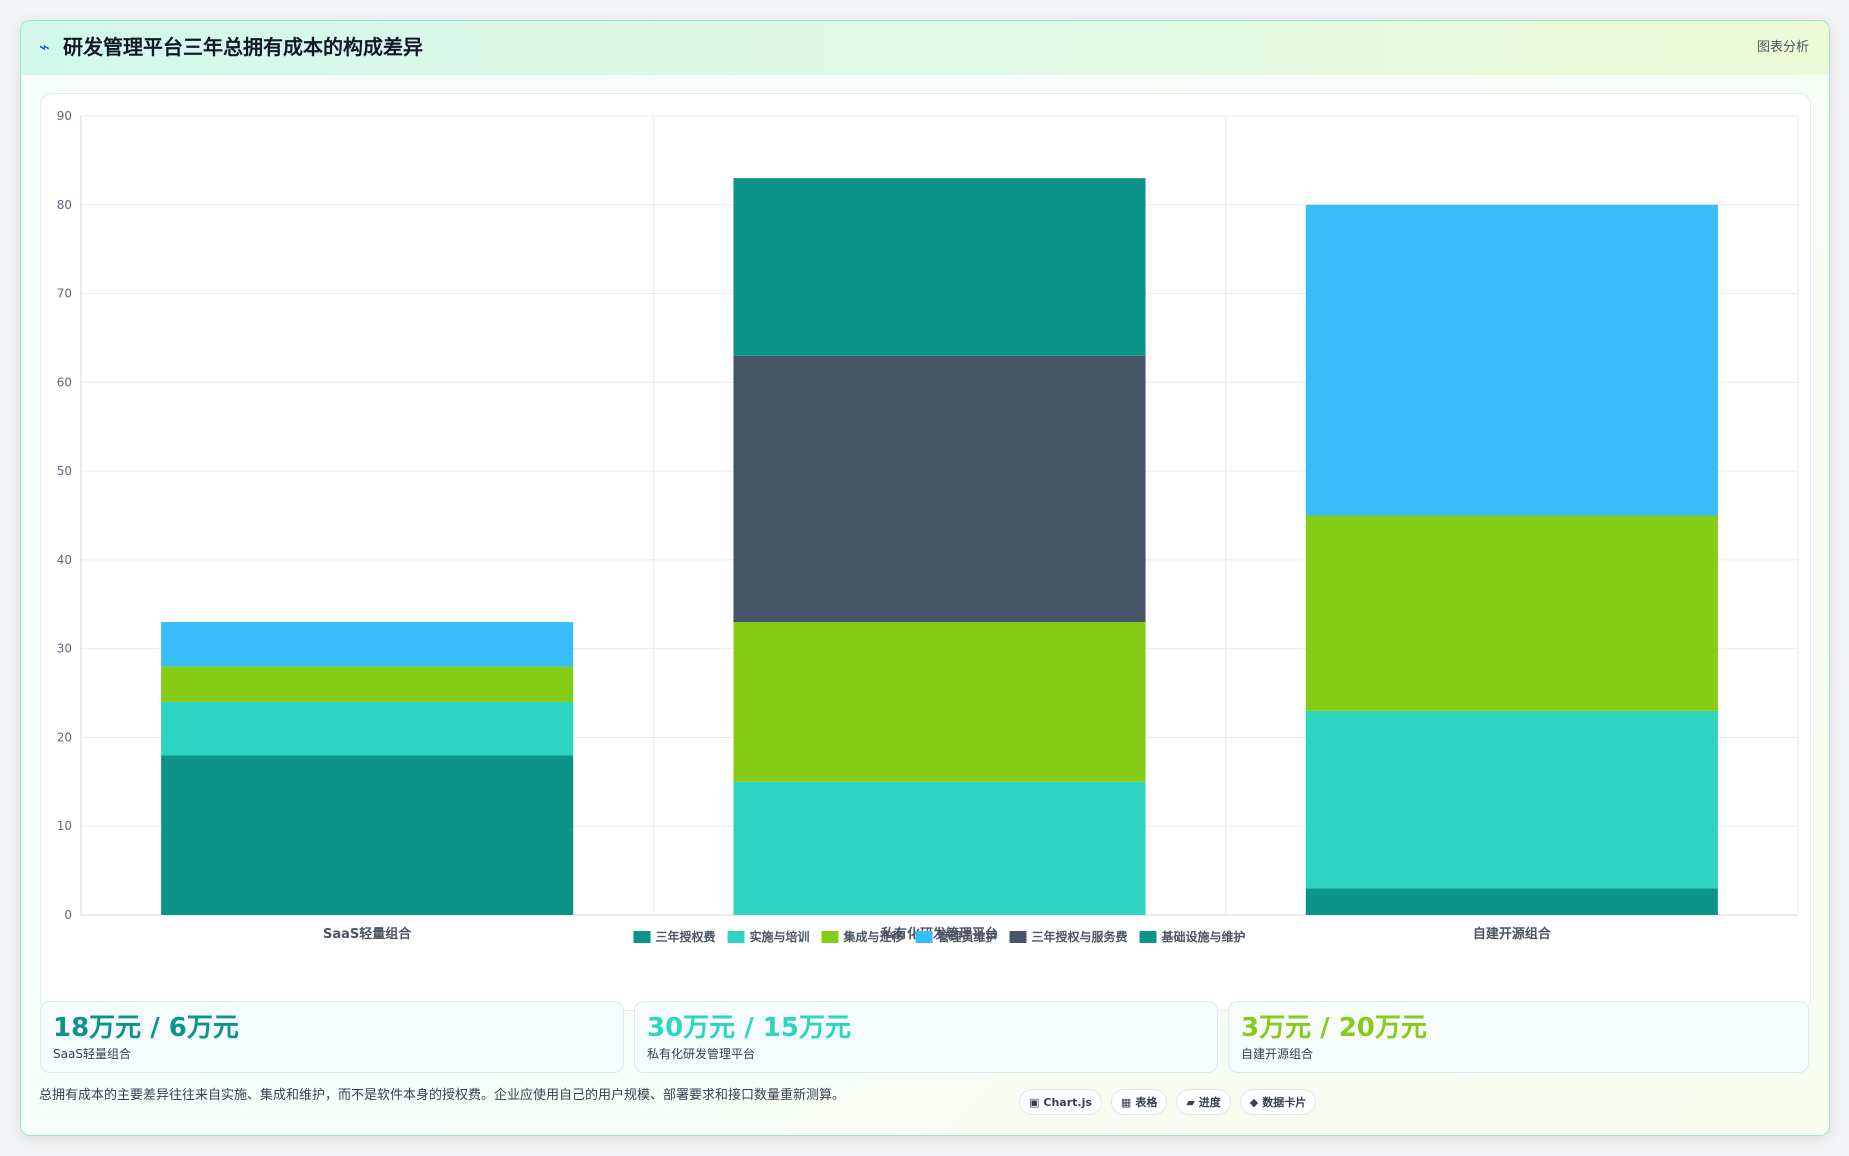  I want to click on chip-data-card: ◆ 数据卡片, so click(1278, 1102).